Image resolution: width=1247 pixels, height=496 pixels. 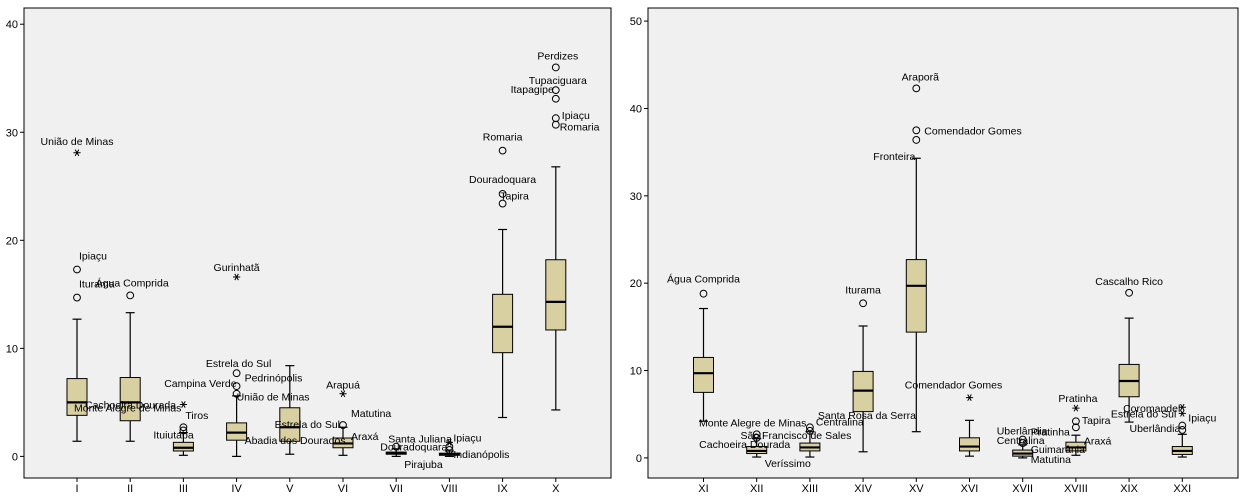 What do you see at coordinates (274, 379) in the screenshot?
I see `outlier-label: Pedrinópolis` at bounding box center [274, 379].